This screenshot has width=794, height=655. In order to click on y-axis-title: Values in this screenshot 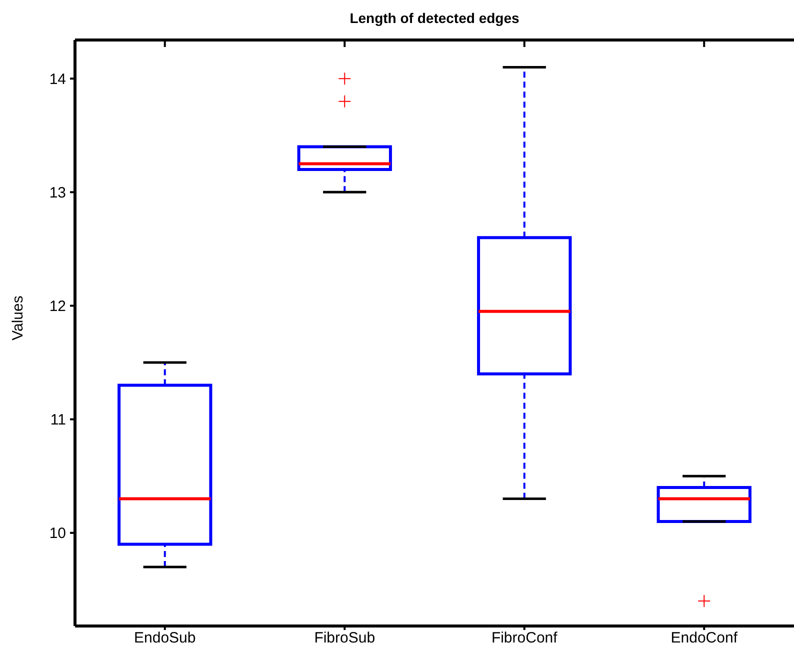, I will do `click(18, 318)`.